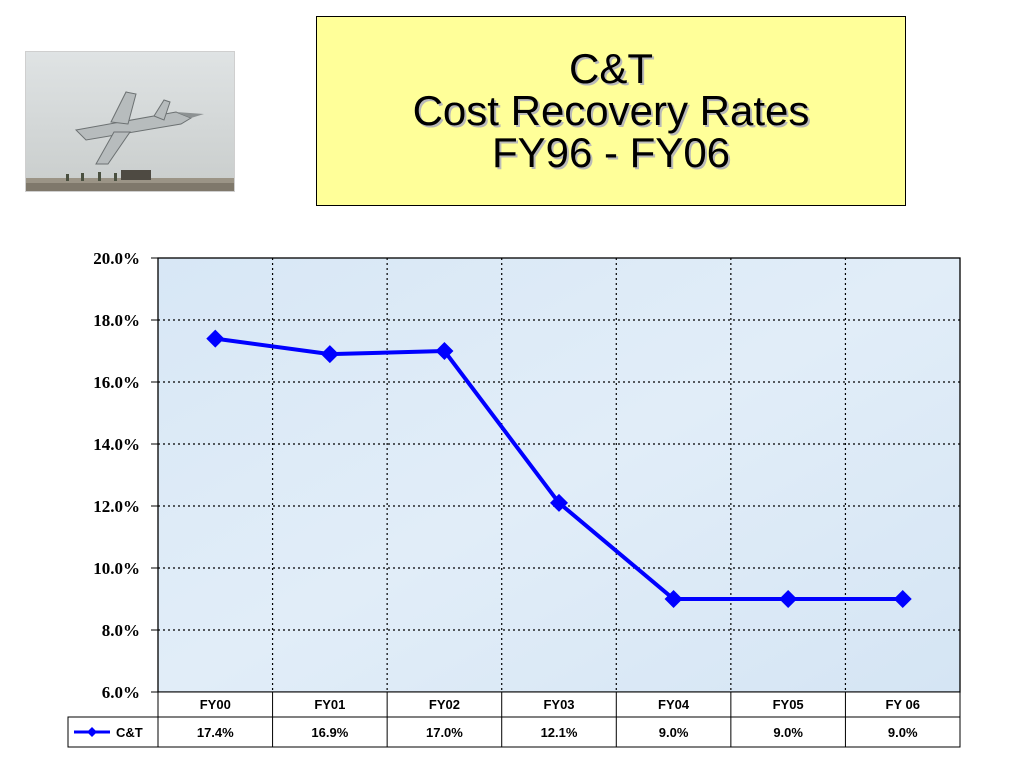 The height and width of the screenshot is (768, 1024). I want to click on data-label: 17.4%, so click(215, 732).